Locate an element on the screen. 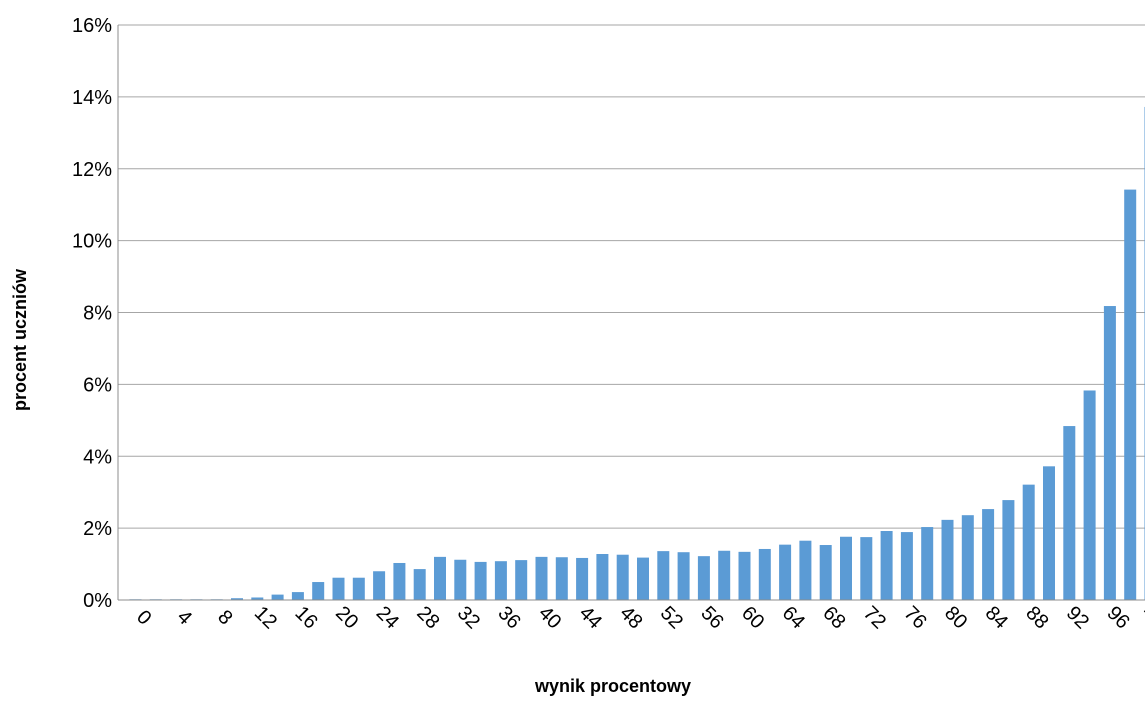 This screenshot has width=1145, height=709. x-tick-label: 80 is located at coordinates (955, 617).